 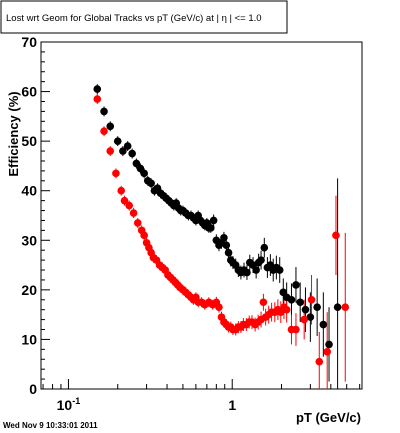 What do you see at coordinates (35, 215) in the screenshot?
I see `y-axis: 0 10 20 30 40 50 60 70` at bounding box center [35, 215].